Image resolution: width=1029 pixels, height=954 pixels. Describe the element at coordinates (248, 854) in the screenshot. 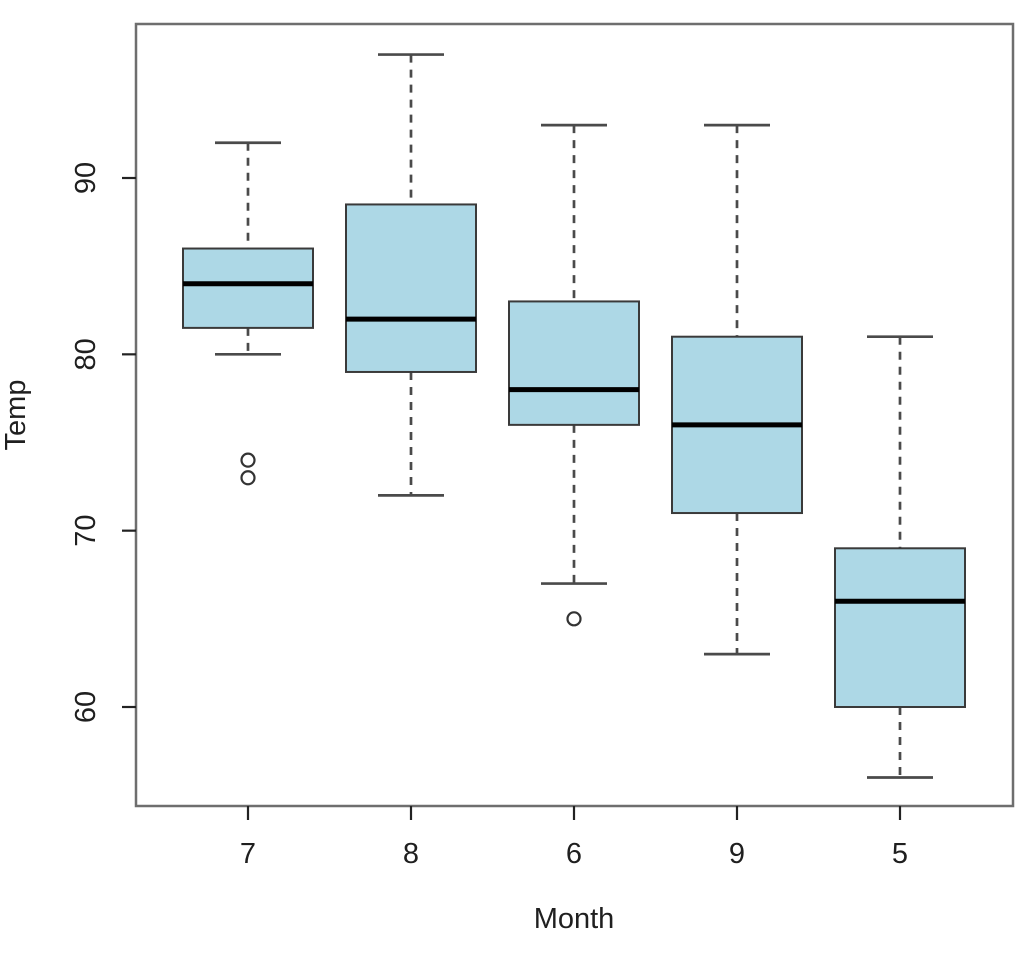

I see `x-tick-label-7: 7` at that location.